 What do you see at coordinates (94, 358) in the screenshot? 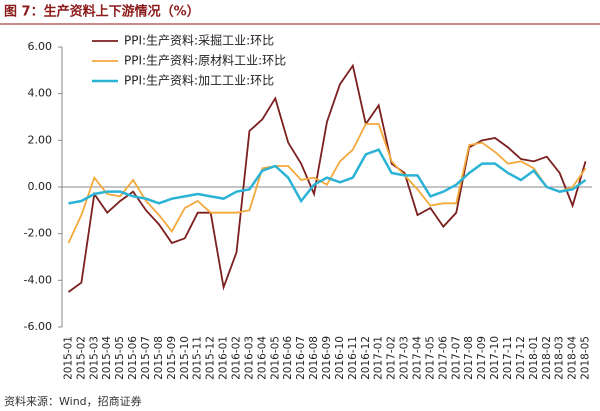
I see `x-tick-label: 2015-03` at bounding box center [94, 358].